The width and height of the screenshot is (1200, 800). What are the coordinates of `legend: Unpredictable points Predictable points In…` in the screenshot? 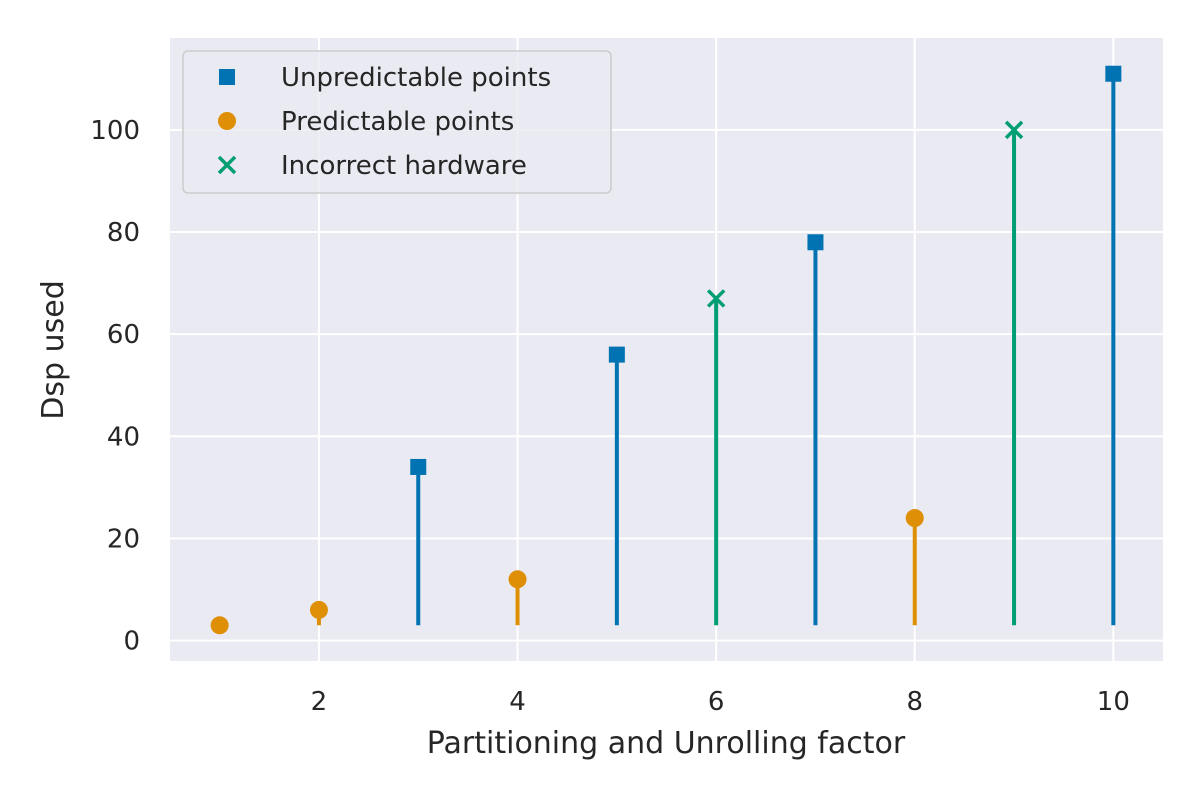 It's located at (397, 122).